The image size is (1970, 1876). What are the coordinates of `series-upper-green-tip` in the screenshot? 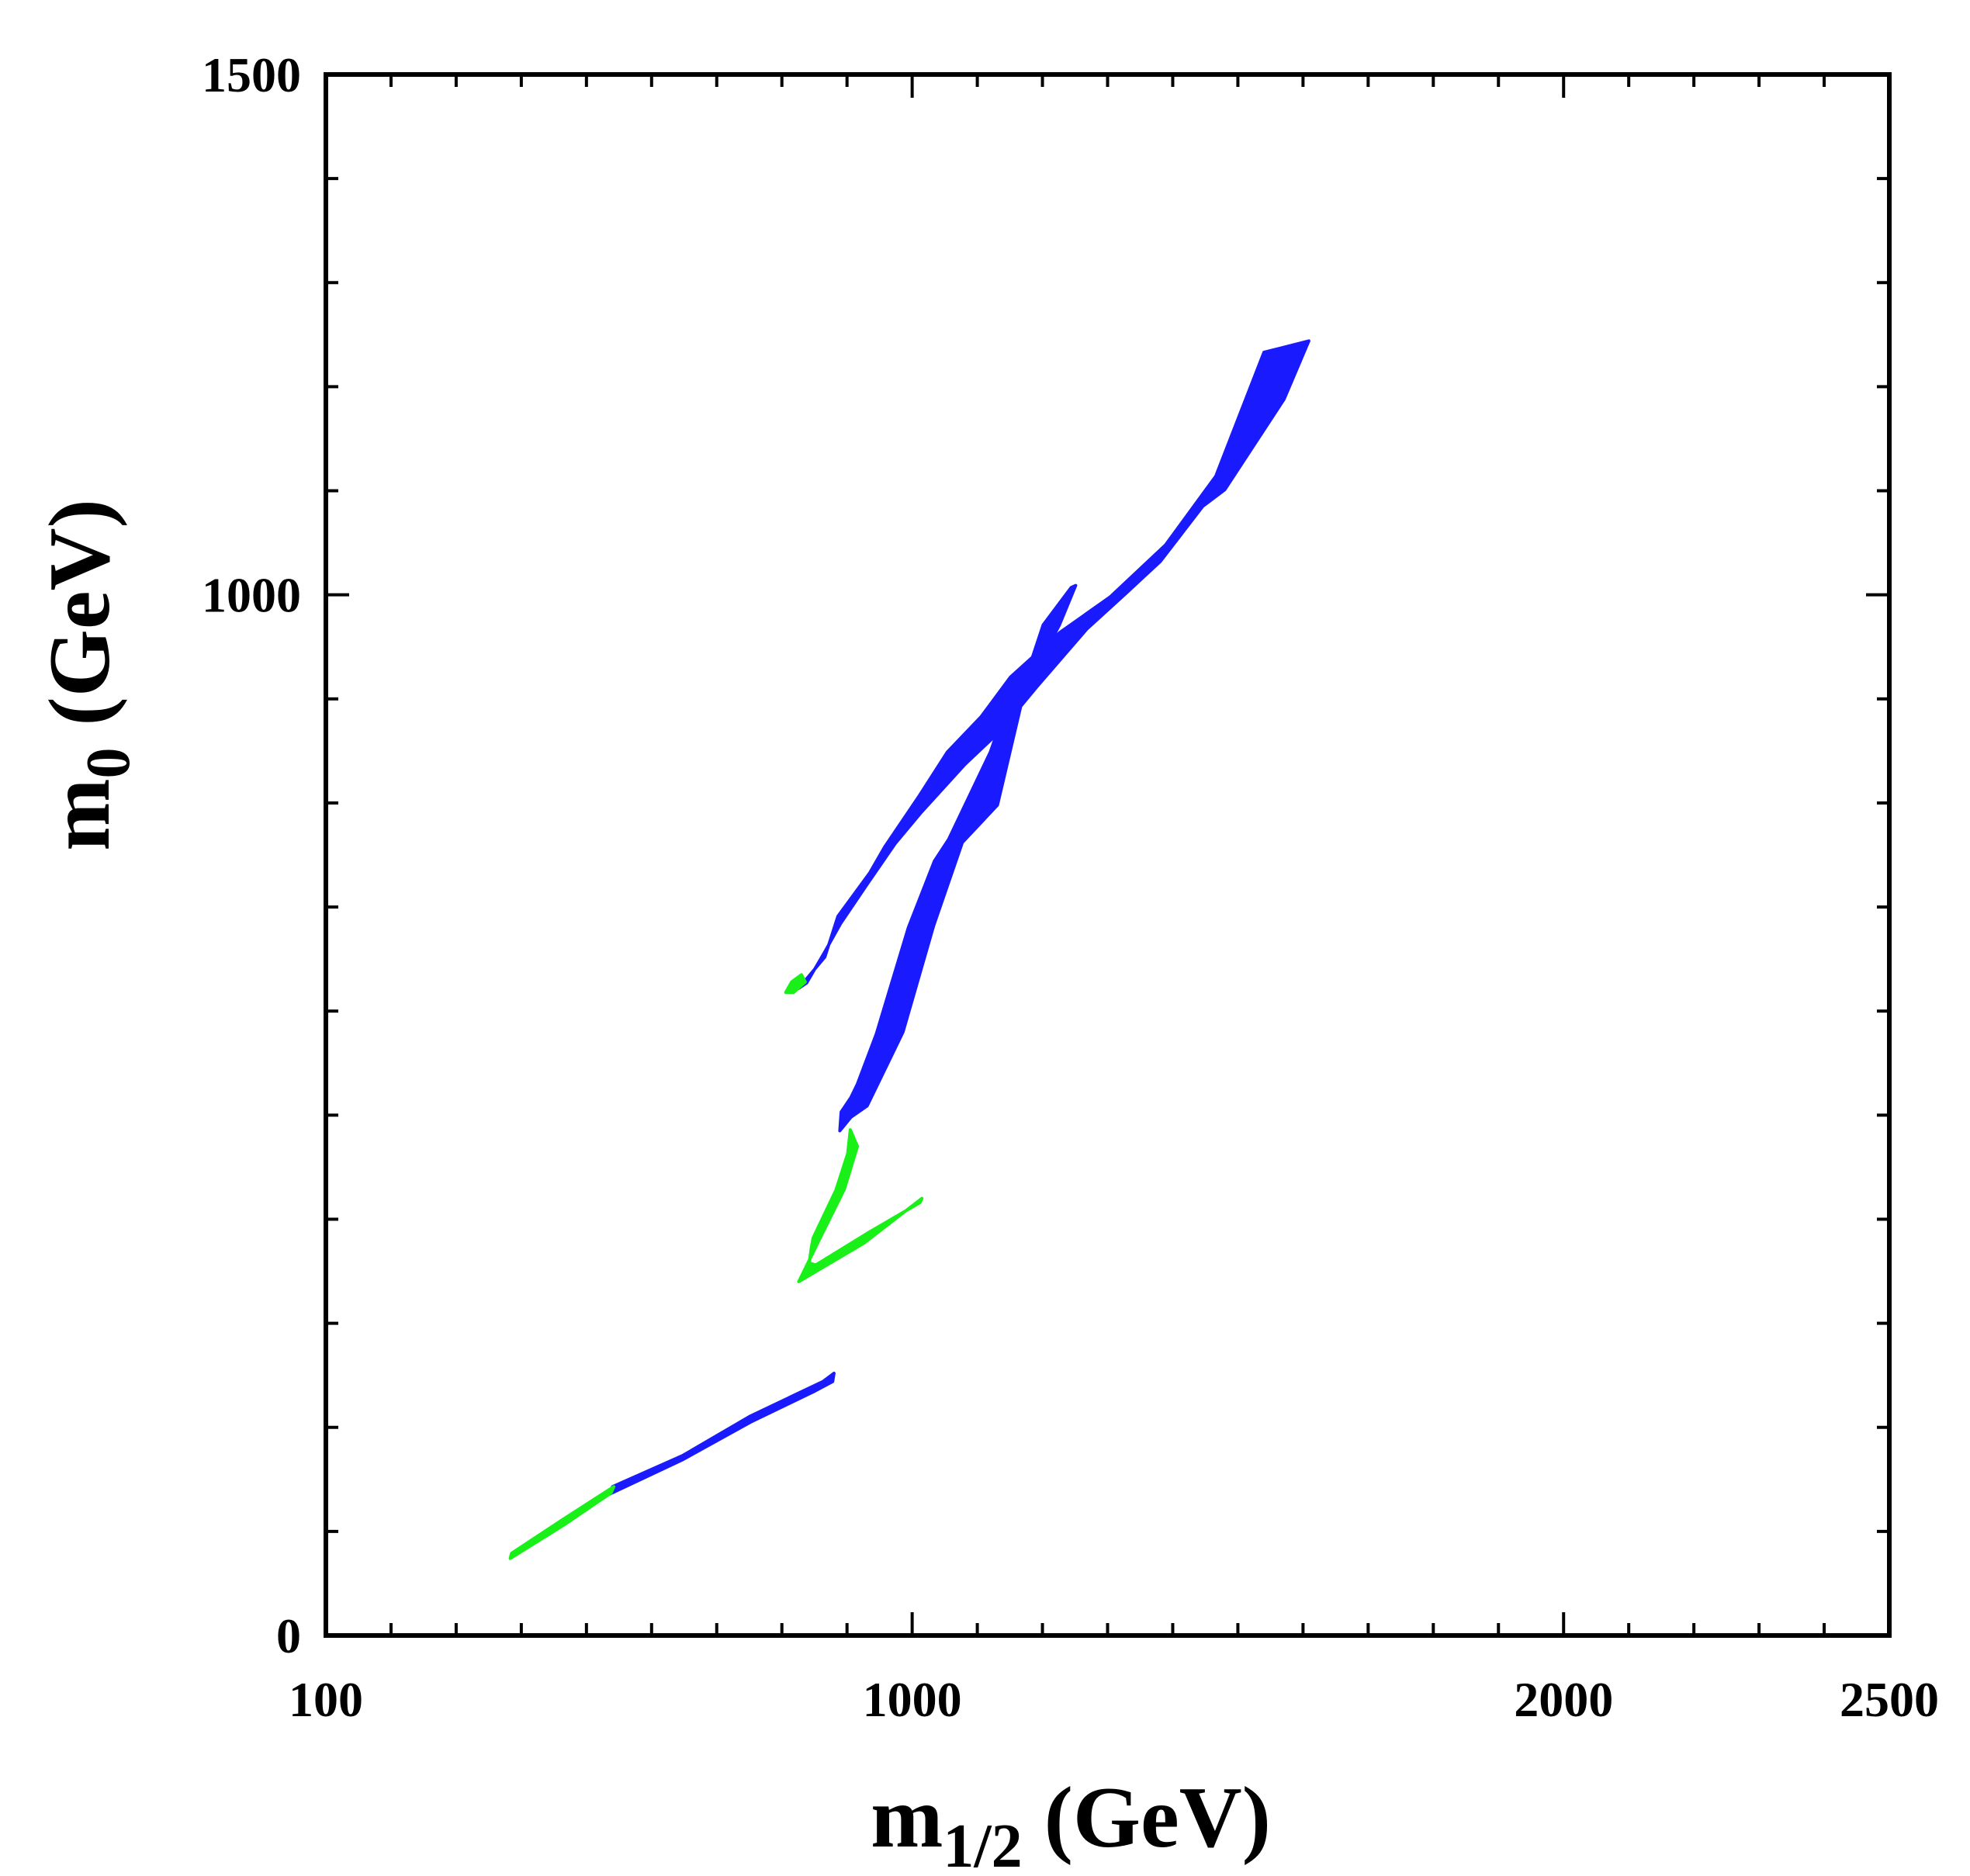 It's located at (795, 984).